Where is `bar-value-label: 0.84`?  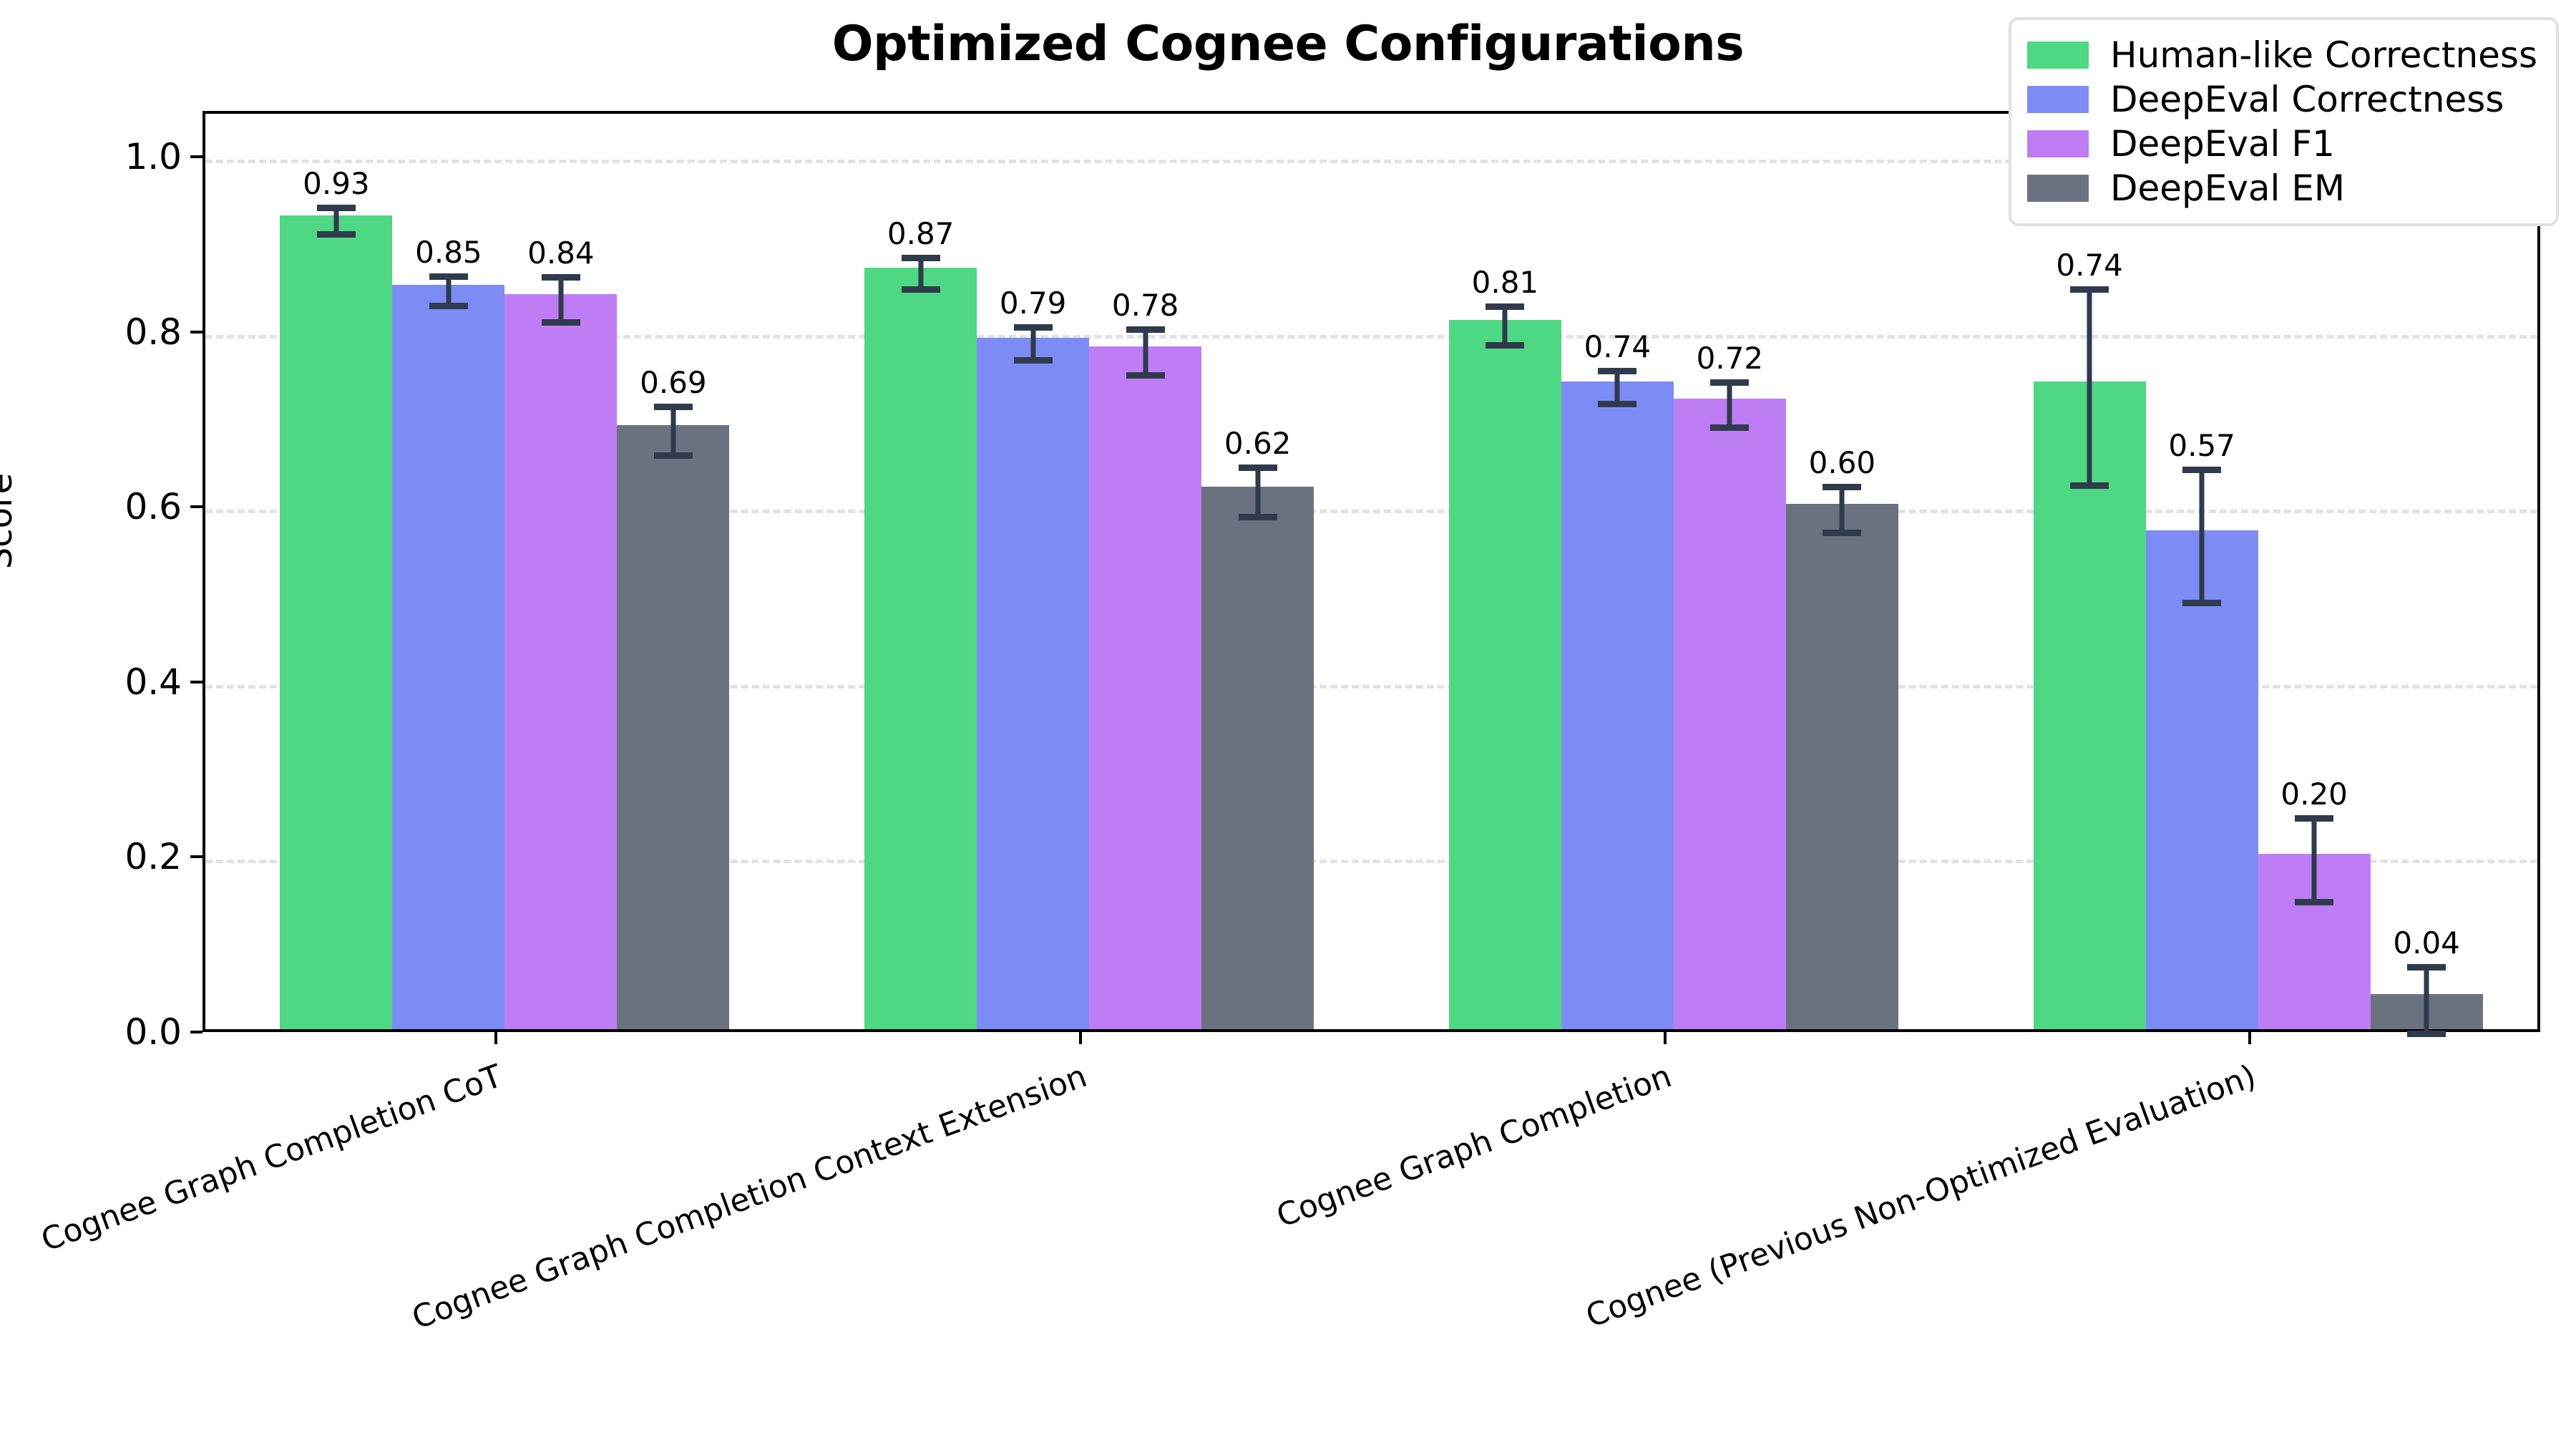 bar-value-label: 0.84 is located at coordinates (561, 253).